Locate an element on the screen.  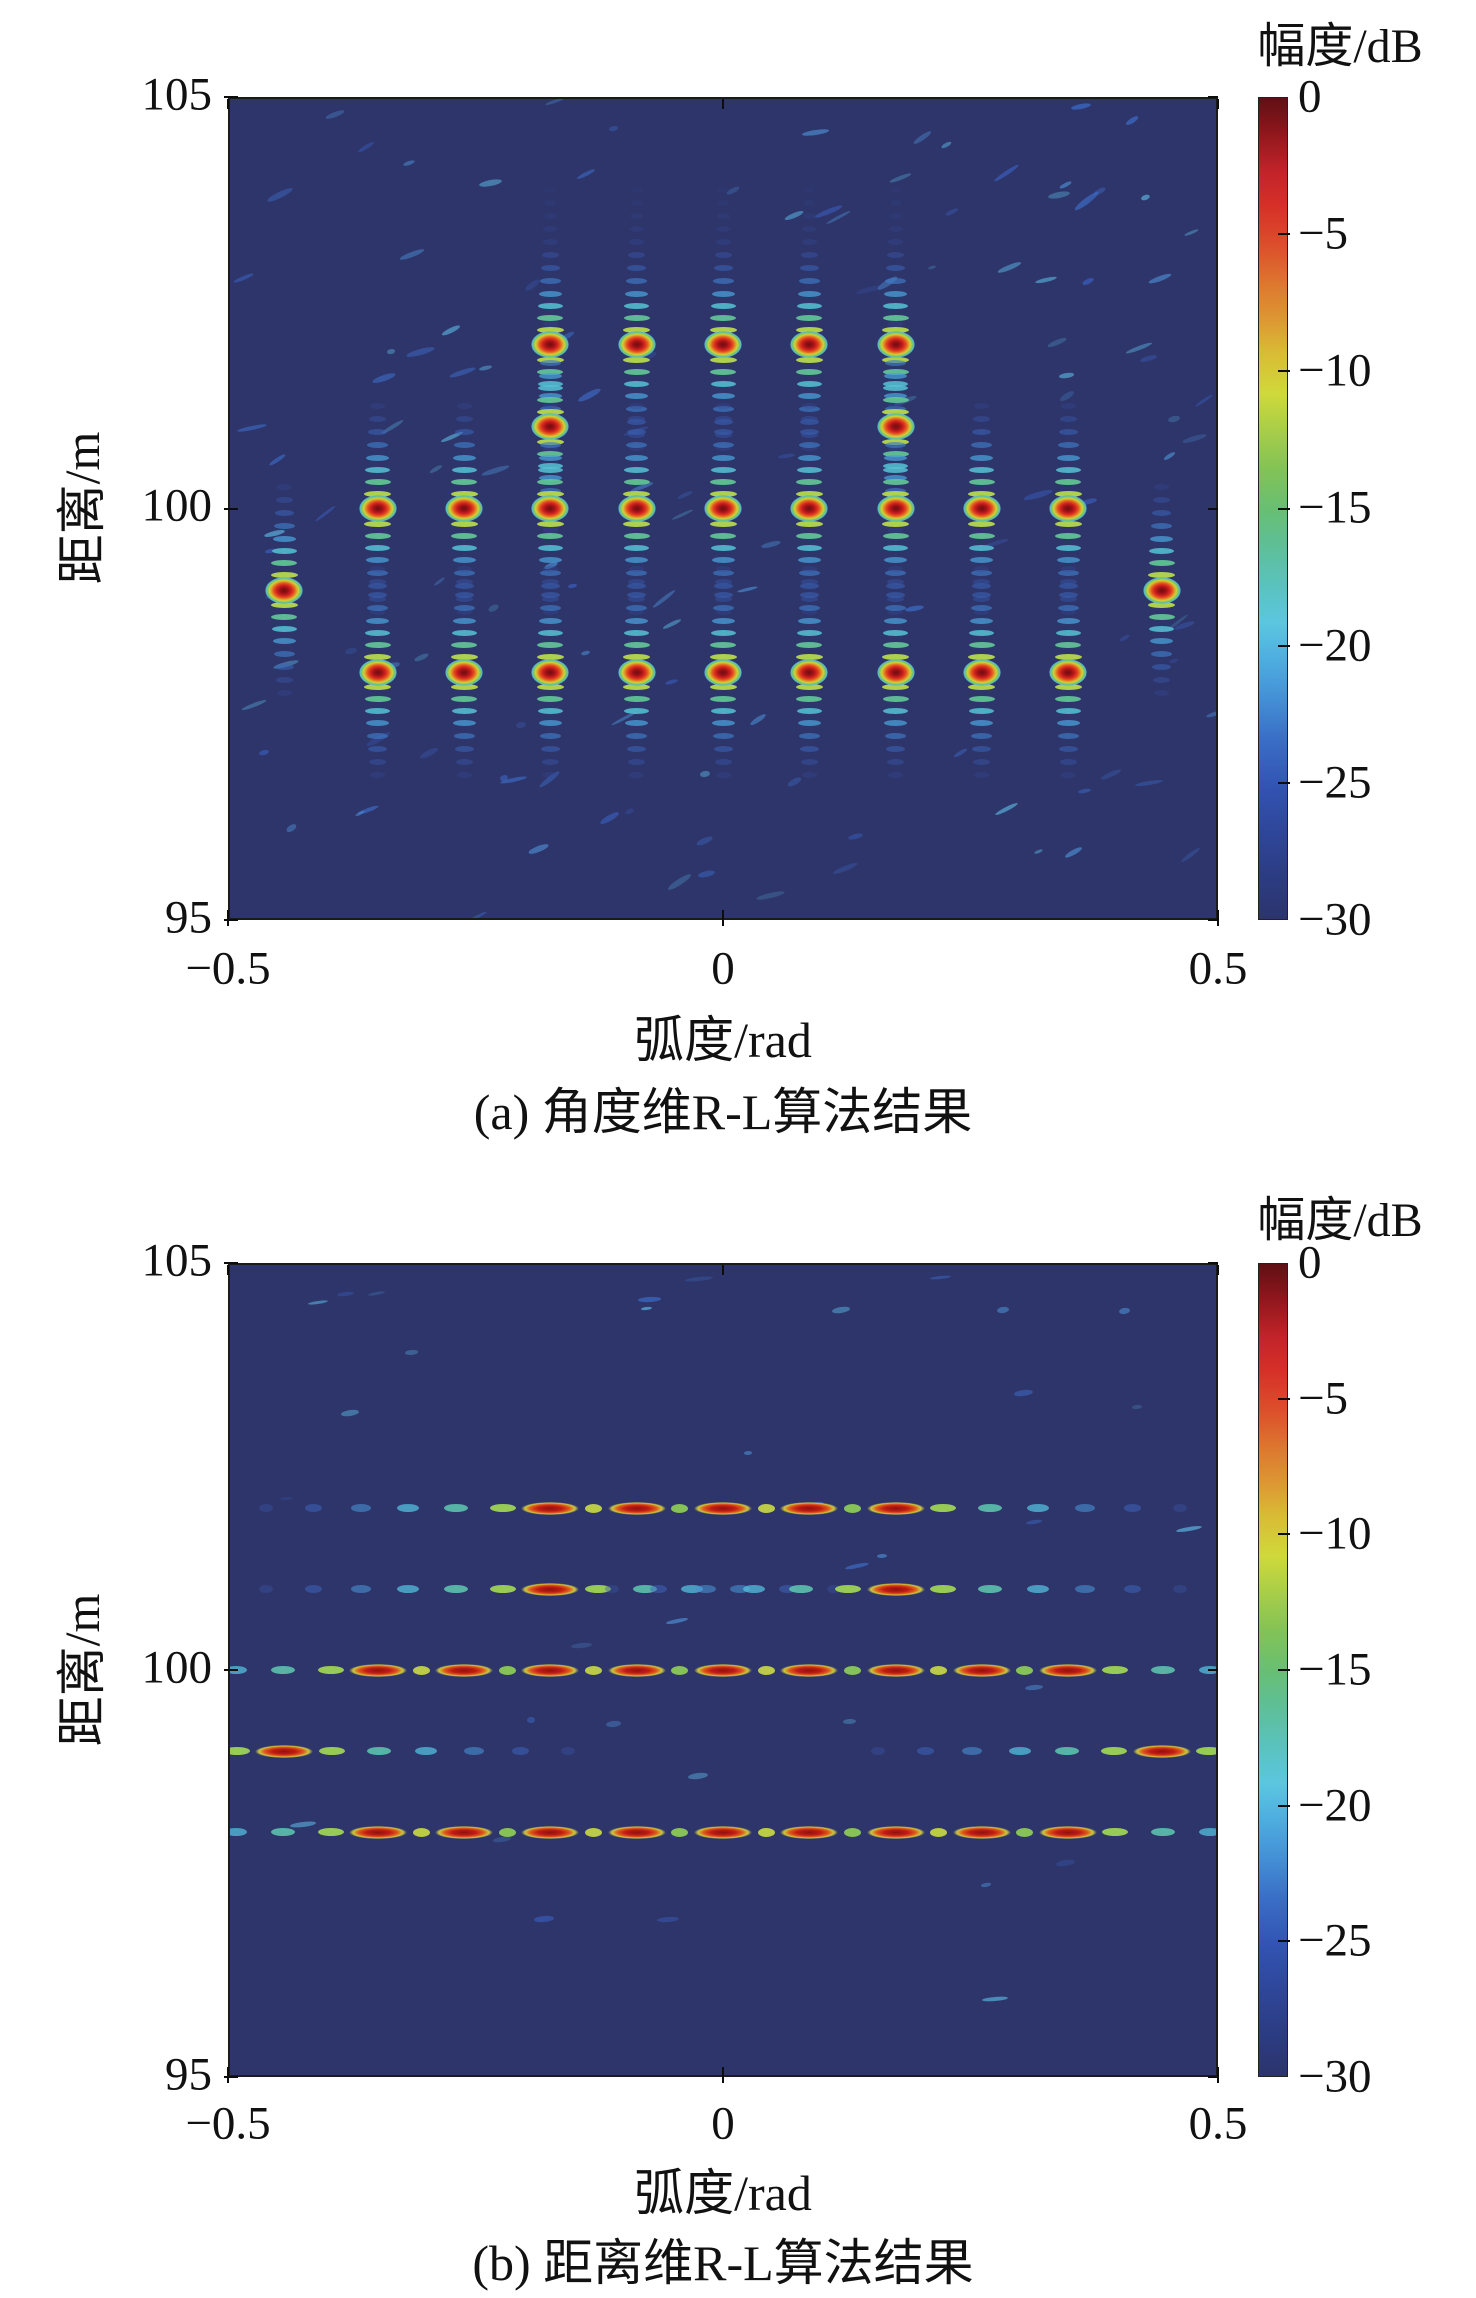
cb-tick-a-m20: −20 is located at coordinates (1335, 645).